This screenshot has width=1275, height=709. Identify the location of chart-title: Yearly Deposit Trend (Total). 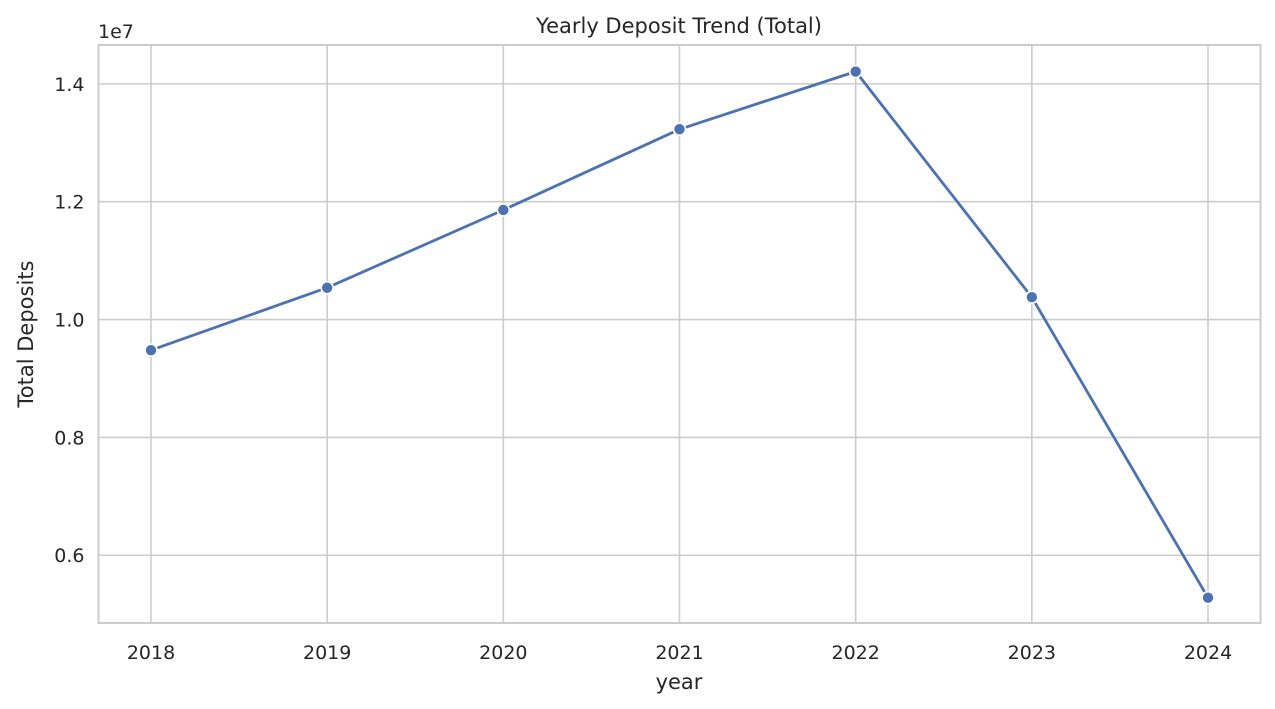
(678, 26).